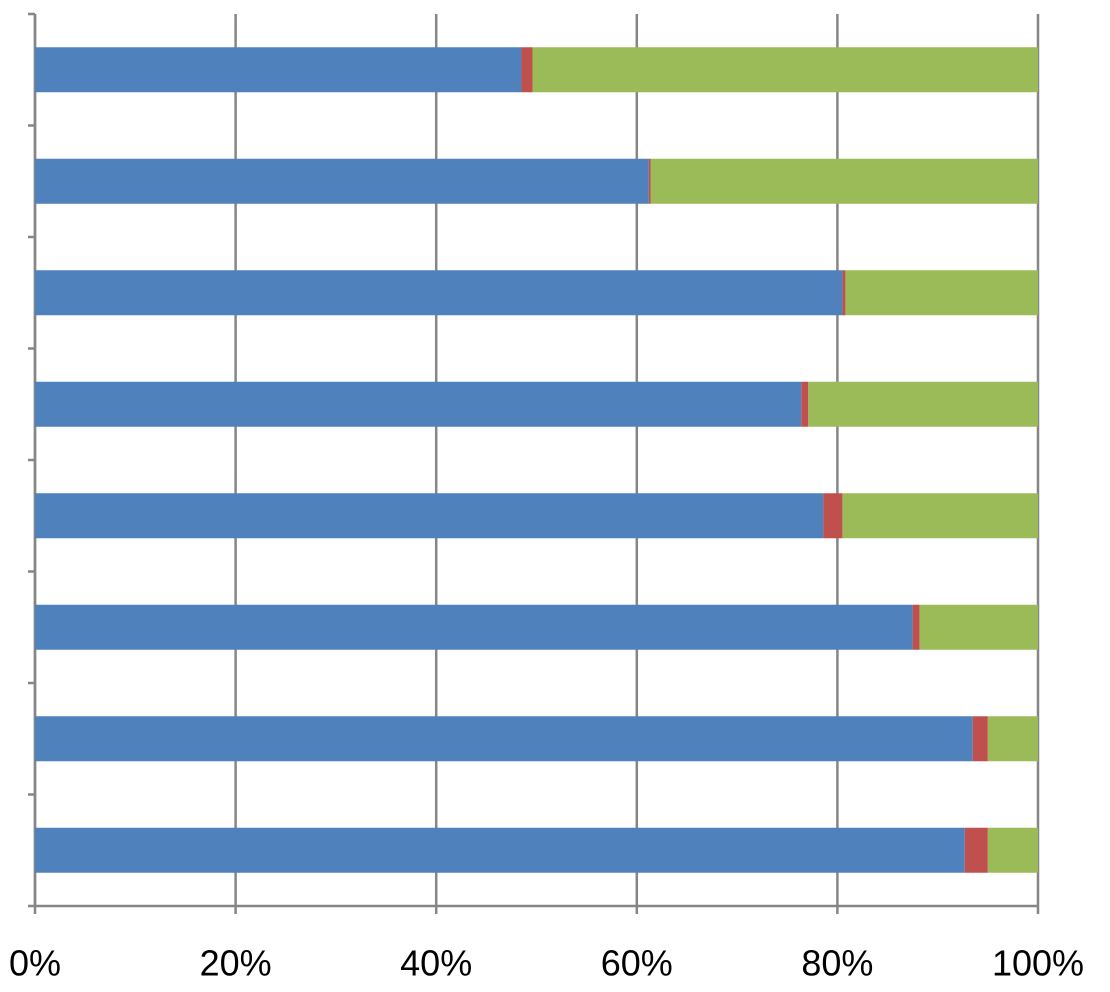  What do you see at coordinates (35, 963) in the screenshot?
I see `x-tick-label: 0%` at bounding box center [35, 963].